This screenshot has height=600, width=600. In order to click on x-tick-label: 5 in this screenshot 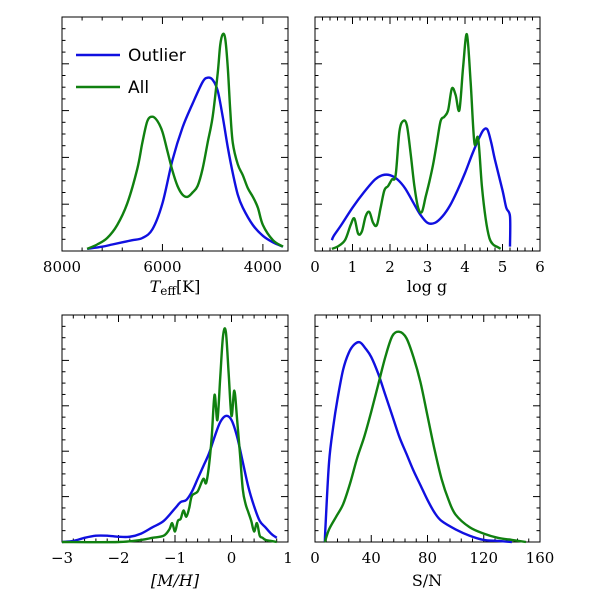, I will do `click(503, 267)`.